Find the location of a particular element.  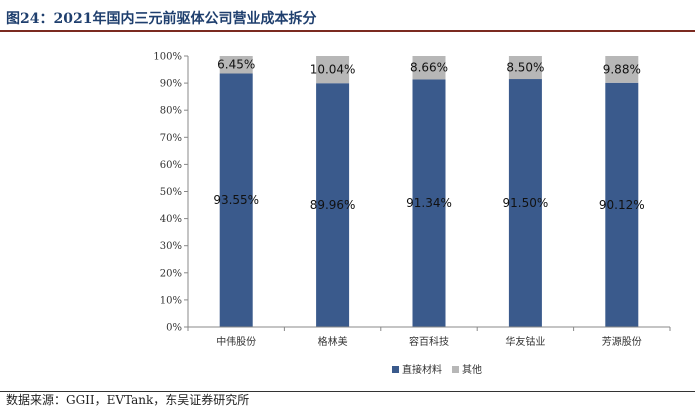

y-tick-label: 60% is located at coordinates (171, 165).